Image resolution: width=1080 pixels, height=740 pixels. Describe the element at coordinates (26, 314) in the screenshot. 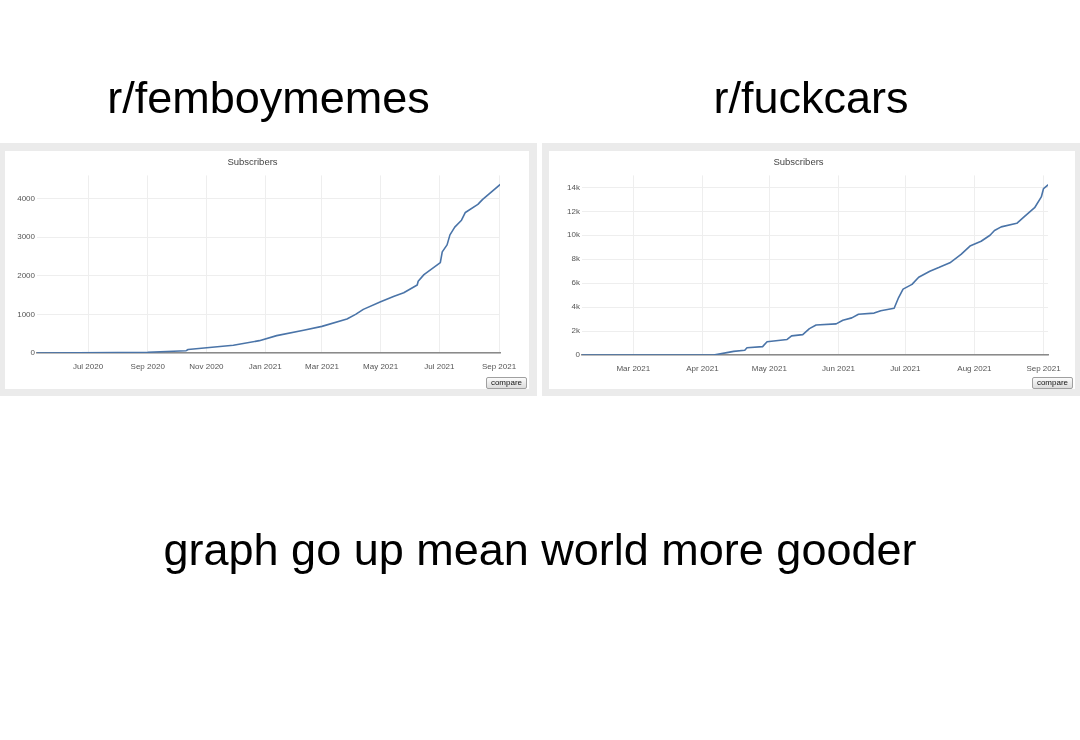

I see `y-tick-label: 1000` at that location.